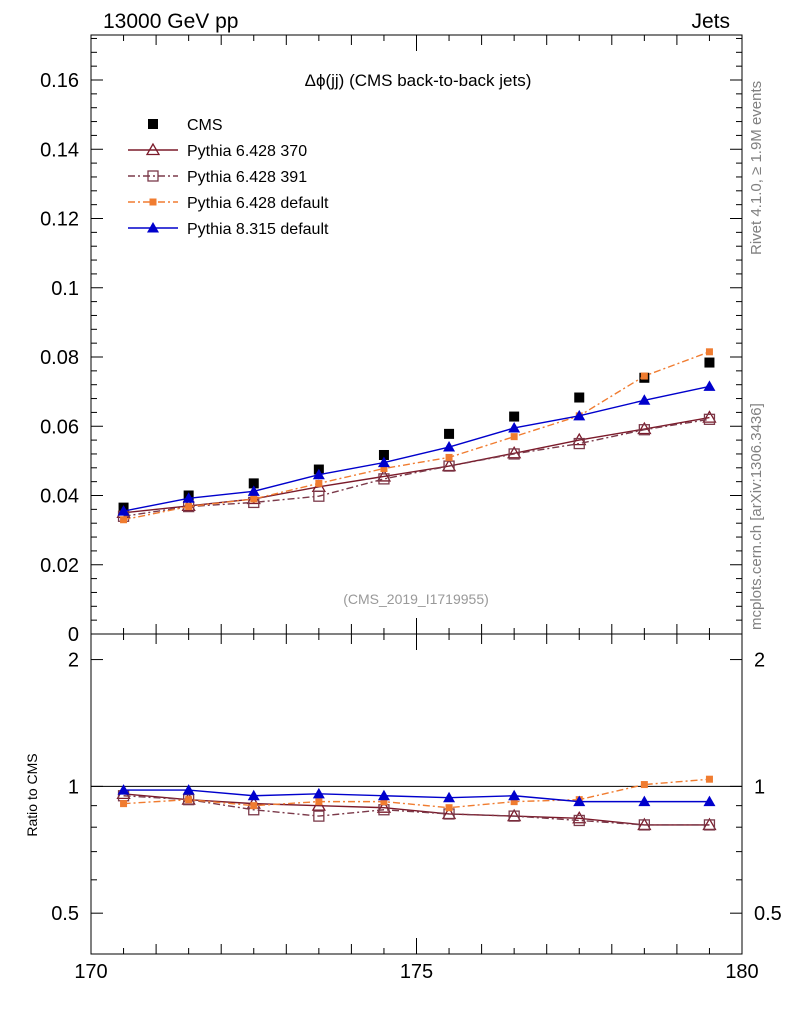 Image resolution: width=786 pixels, height=1029 pixels. Describe the element at coordinates (205, 125) in the screenshot. I see `legend-label: CMS` at that location.